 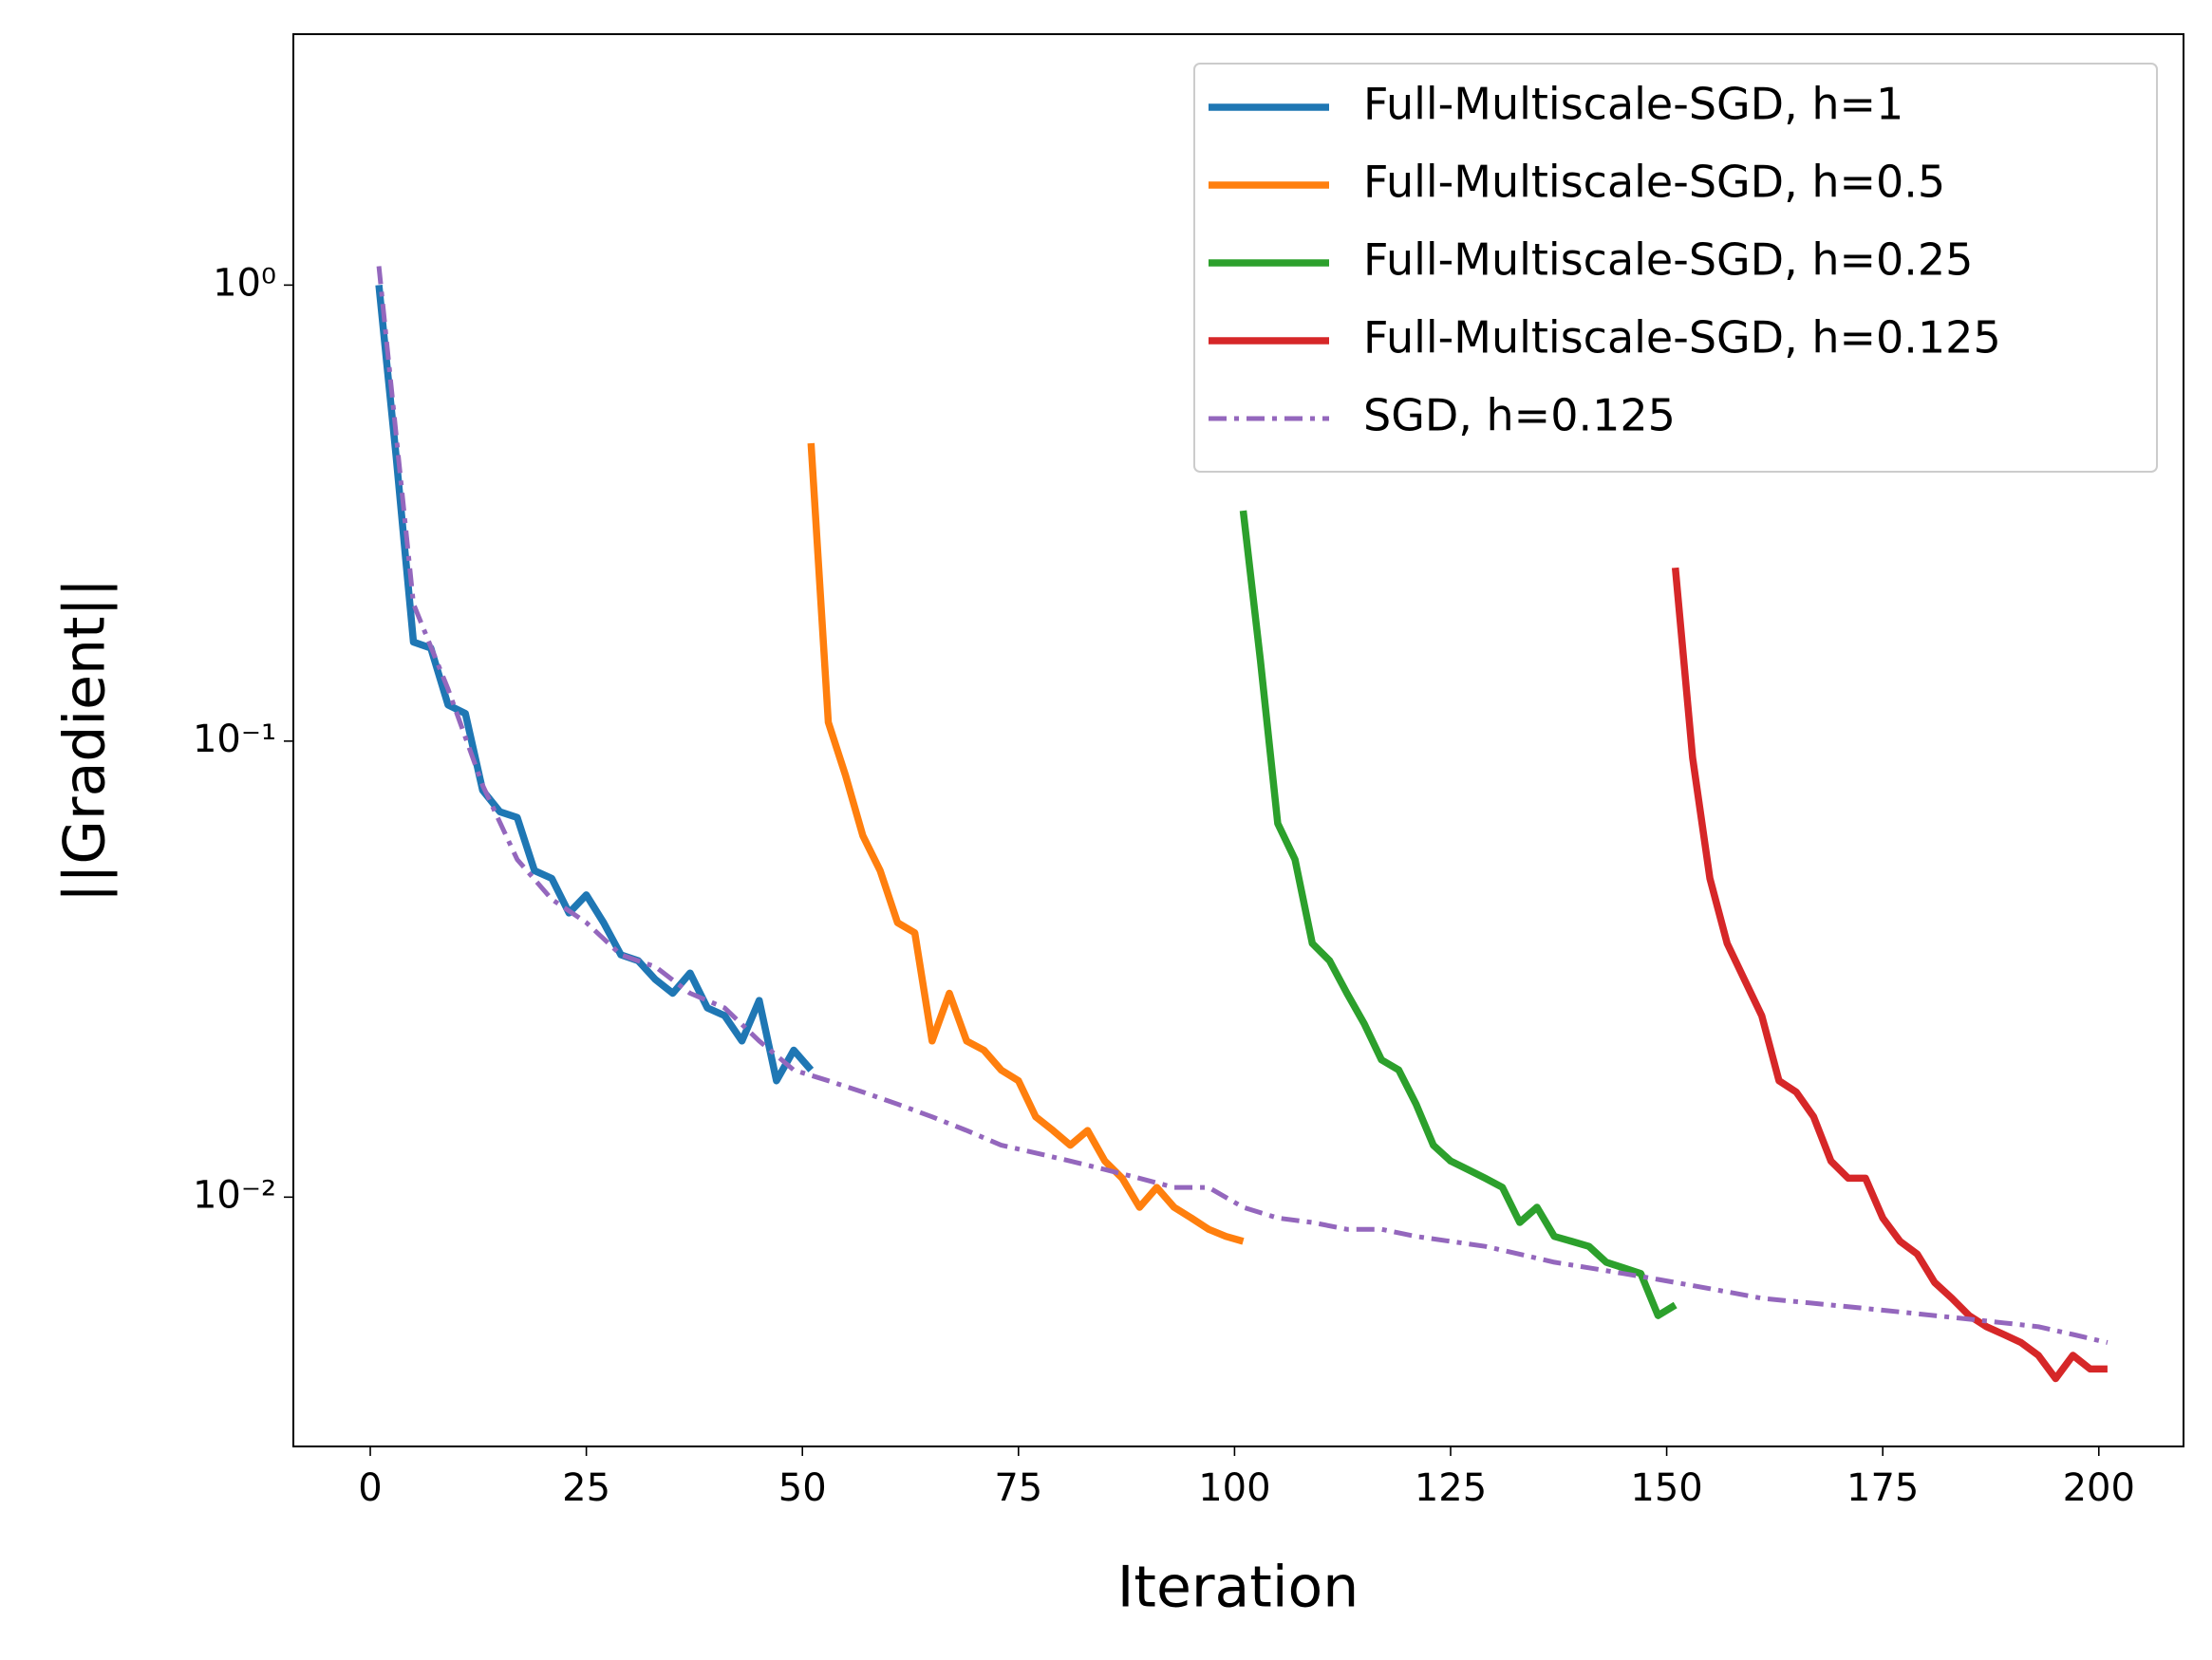 I want to click on legend-label: Full-Multiscale-SGD, h=0.125, so click(x=1682, y=338).